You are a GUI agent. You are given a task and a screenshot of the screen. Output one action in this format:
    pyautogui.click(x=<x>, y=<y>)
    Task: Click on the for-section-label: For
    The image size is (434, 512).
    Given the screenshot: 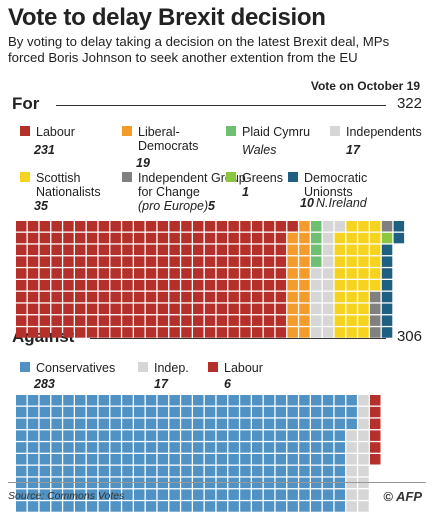 What is the action you would take?
    pyautogui.click(x=26, y=103)
    